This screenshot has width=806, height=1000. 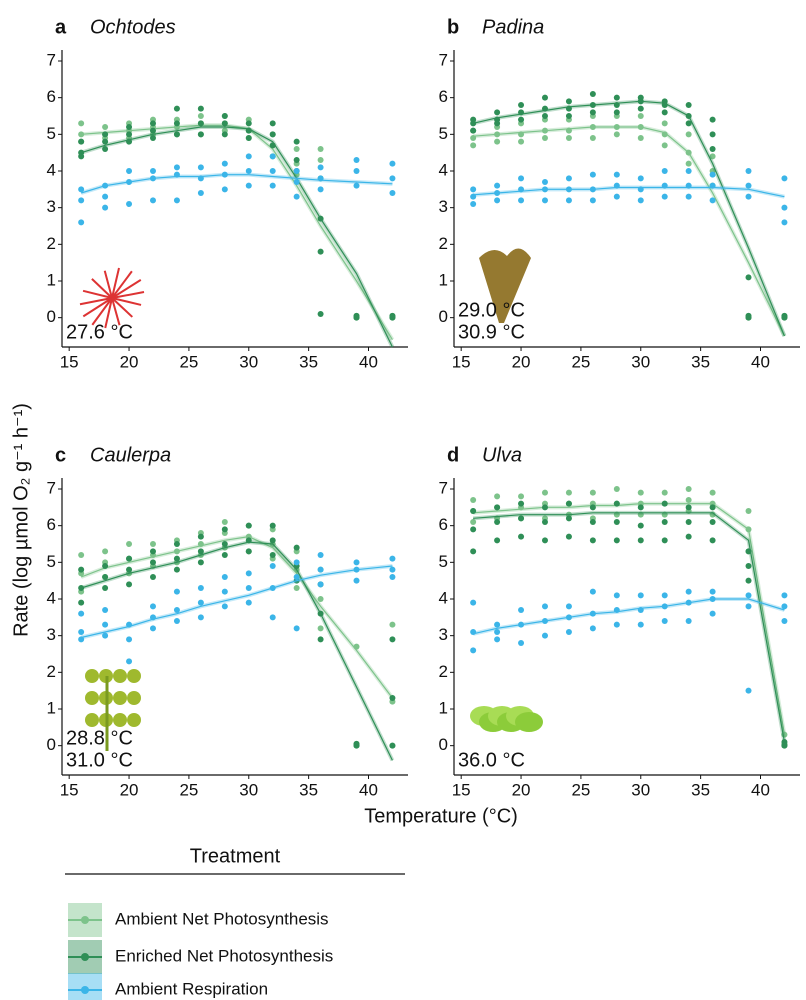 What do you see at coordinates (443, 671) in the screenshot?
I see `y-tick-label: 2` at bounding box center [443, 671].